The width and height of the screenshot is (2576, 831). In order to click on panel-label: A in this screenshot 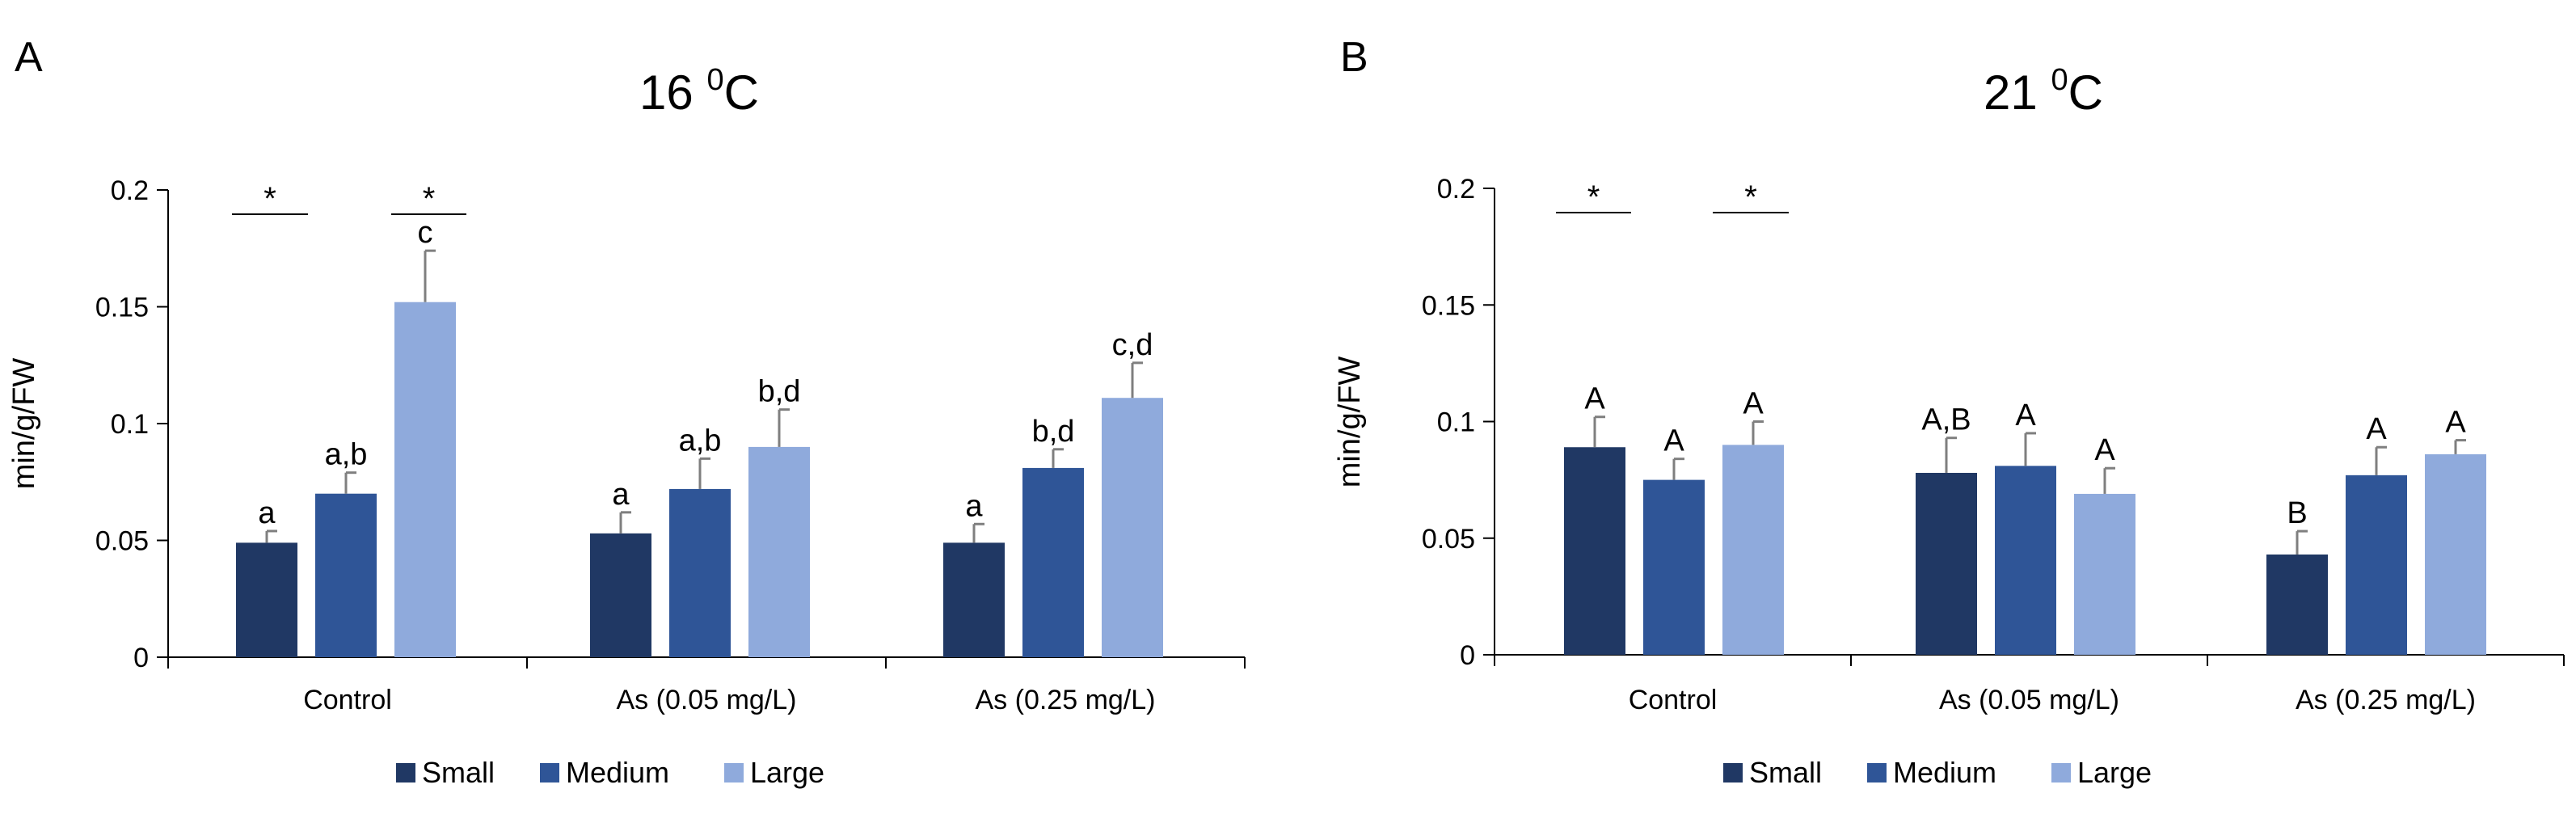, I will do `click(29, 57)`.